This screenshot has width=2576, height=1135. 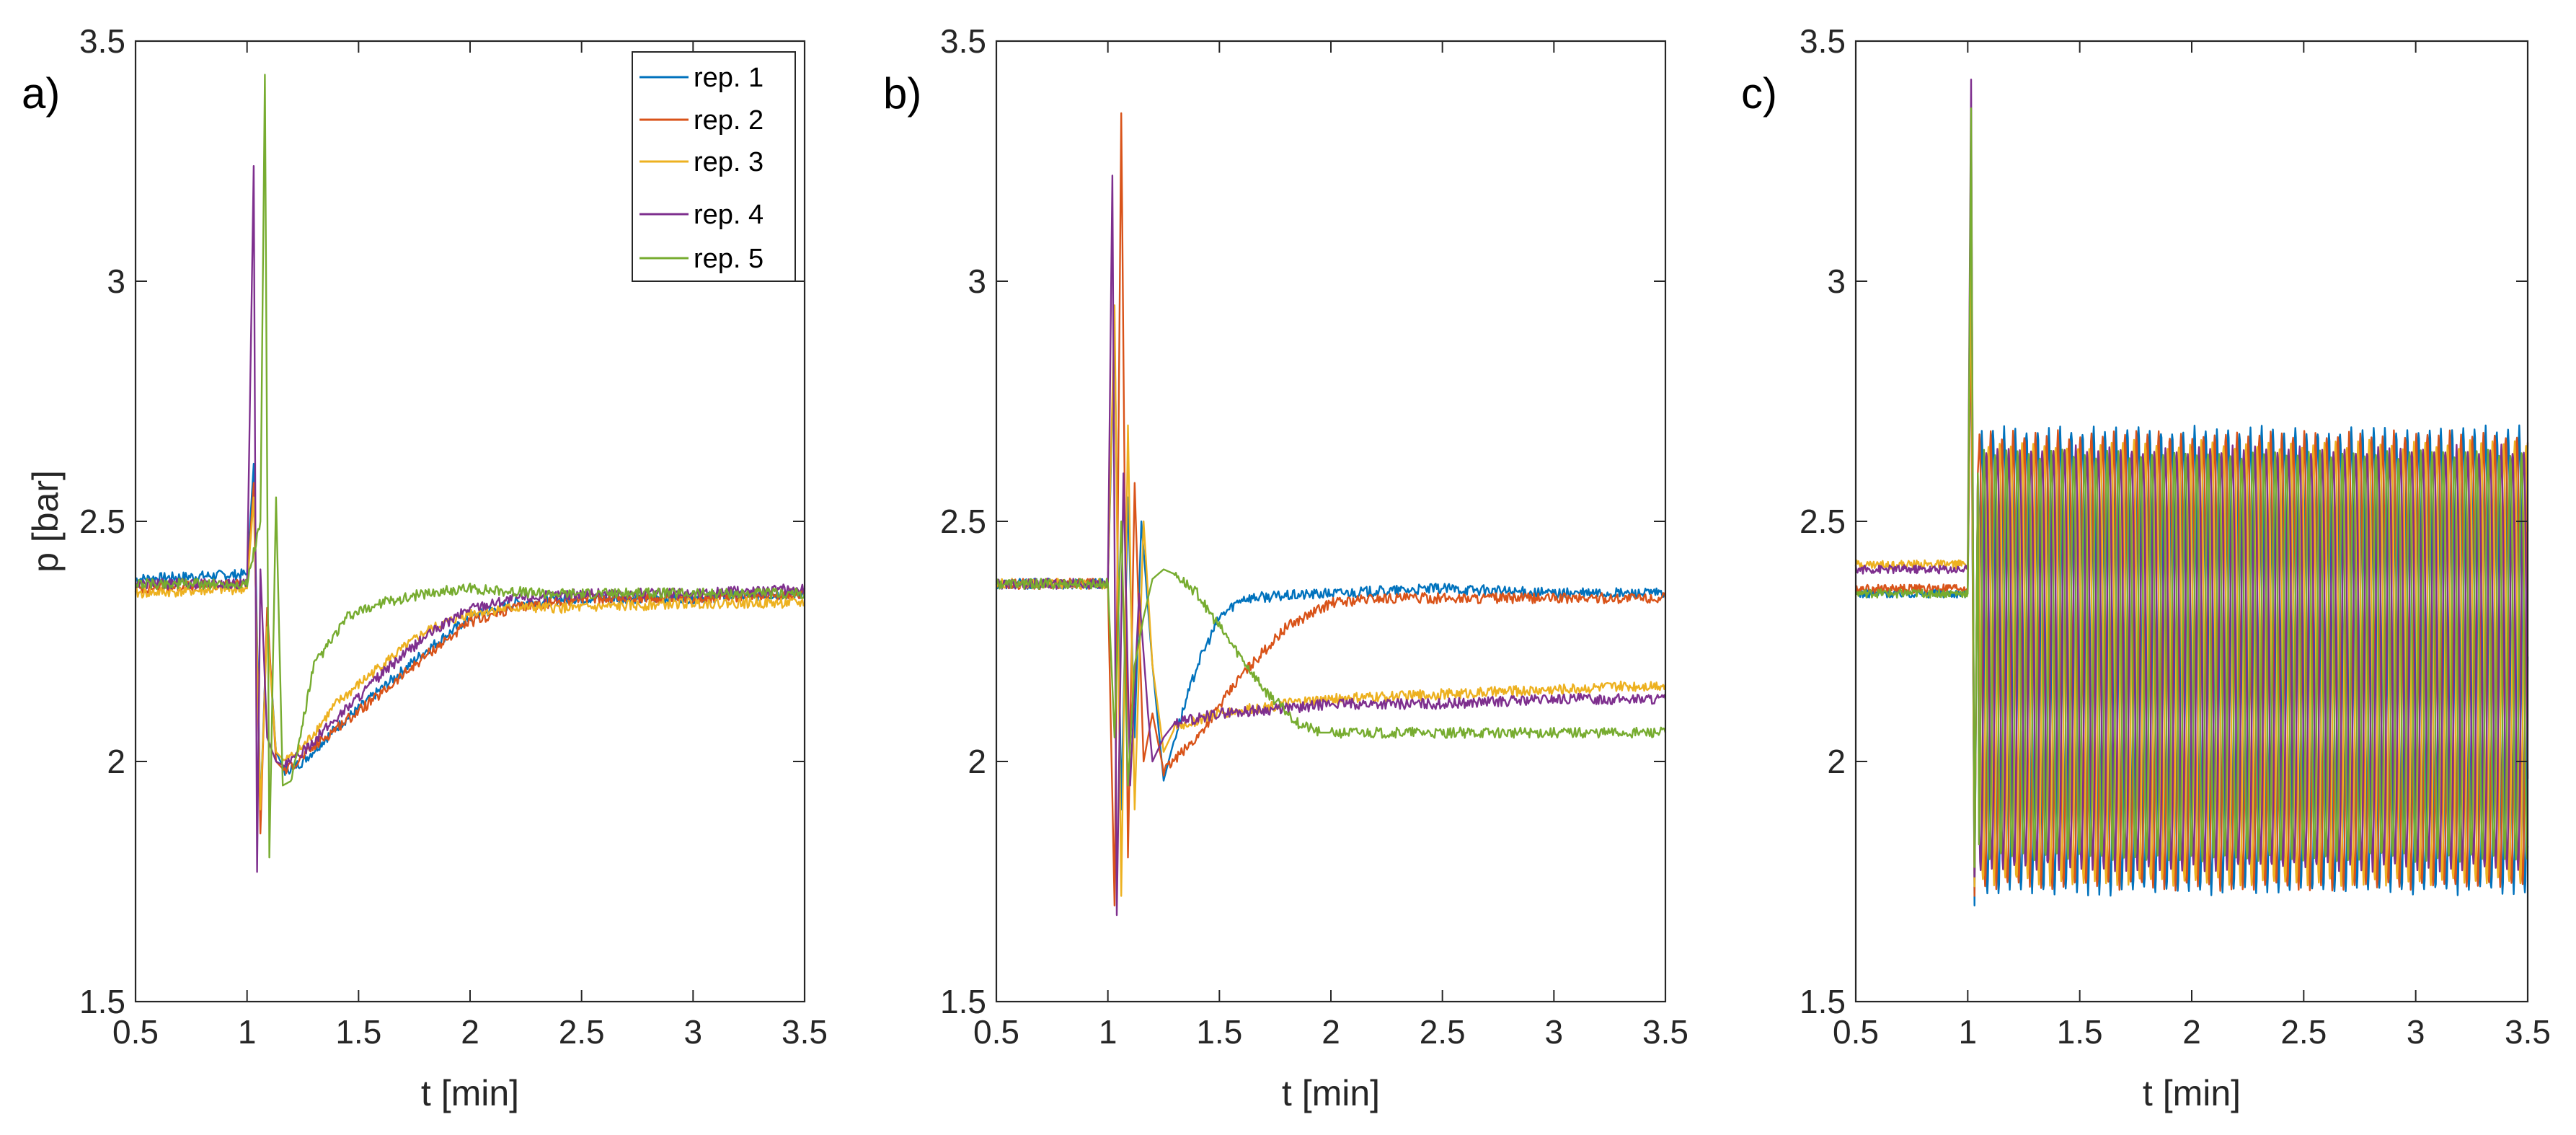 I want to click on panel-c-xlabel: t [min], so click(x=2192, y=1093).